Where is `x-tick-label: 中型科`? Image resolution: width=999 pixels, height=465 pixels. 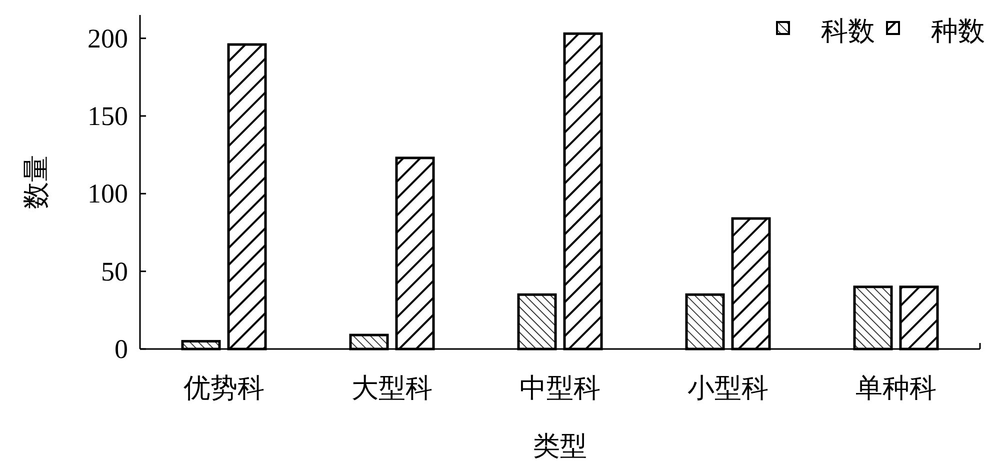
x-tick-label: 中型科 is located at coordinates (560, 388).